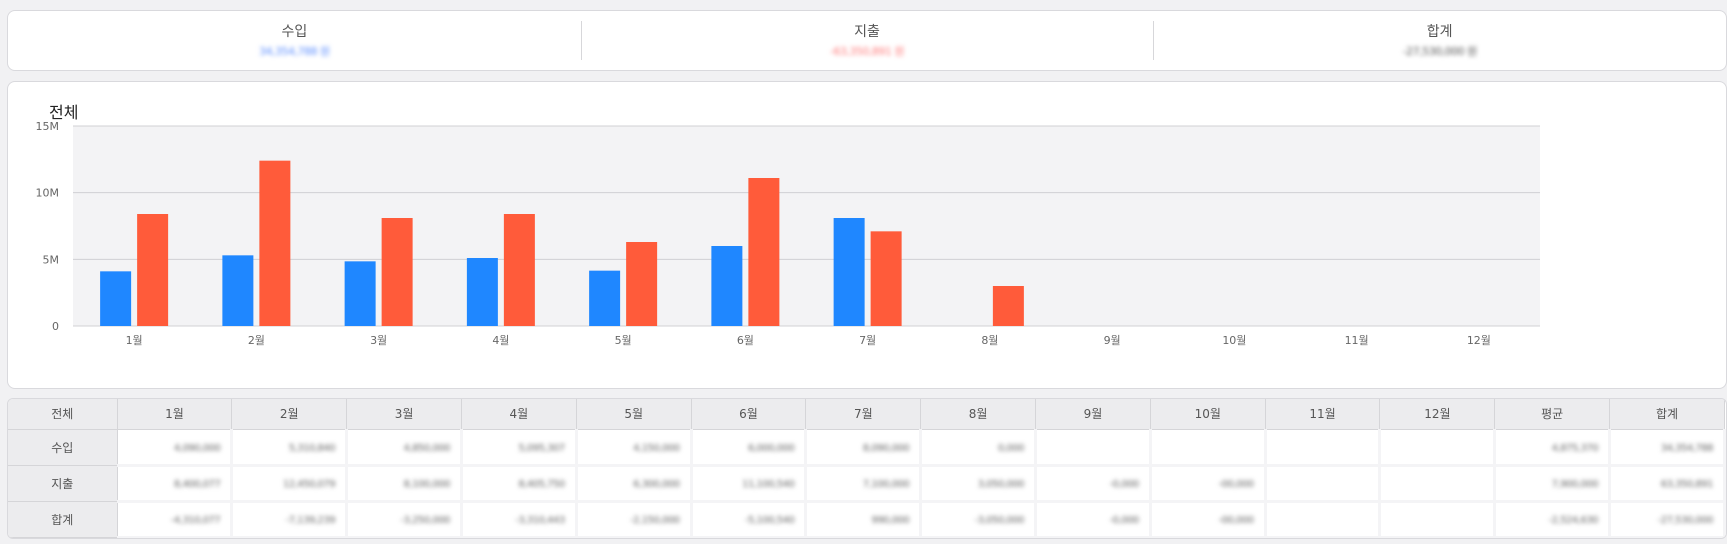 Image resolution: width=1727 pixels, height=544 pixels. I want to click on table-cell: 990,000, so click(864, 519).